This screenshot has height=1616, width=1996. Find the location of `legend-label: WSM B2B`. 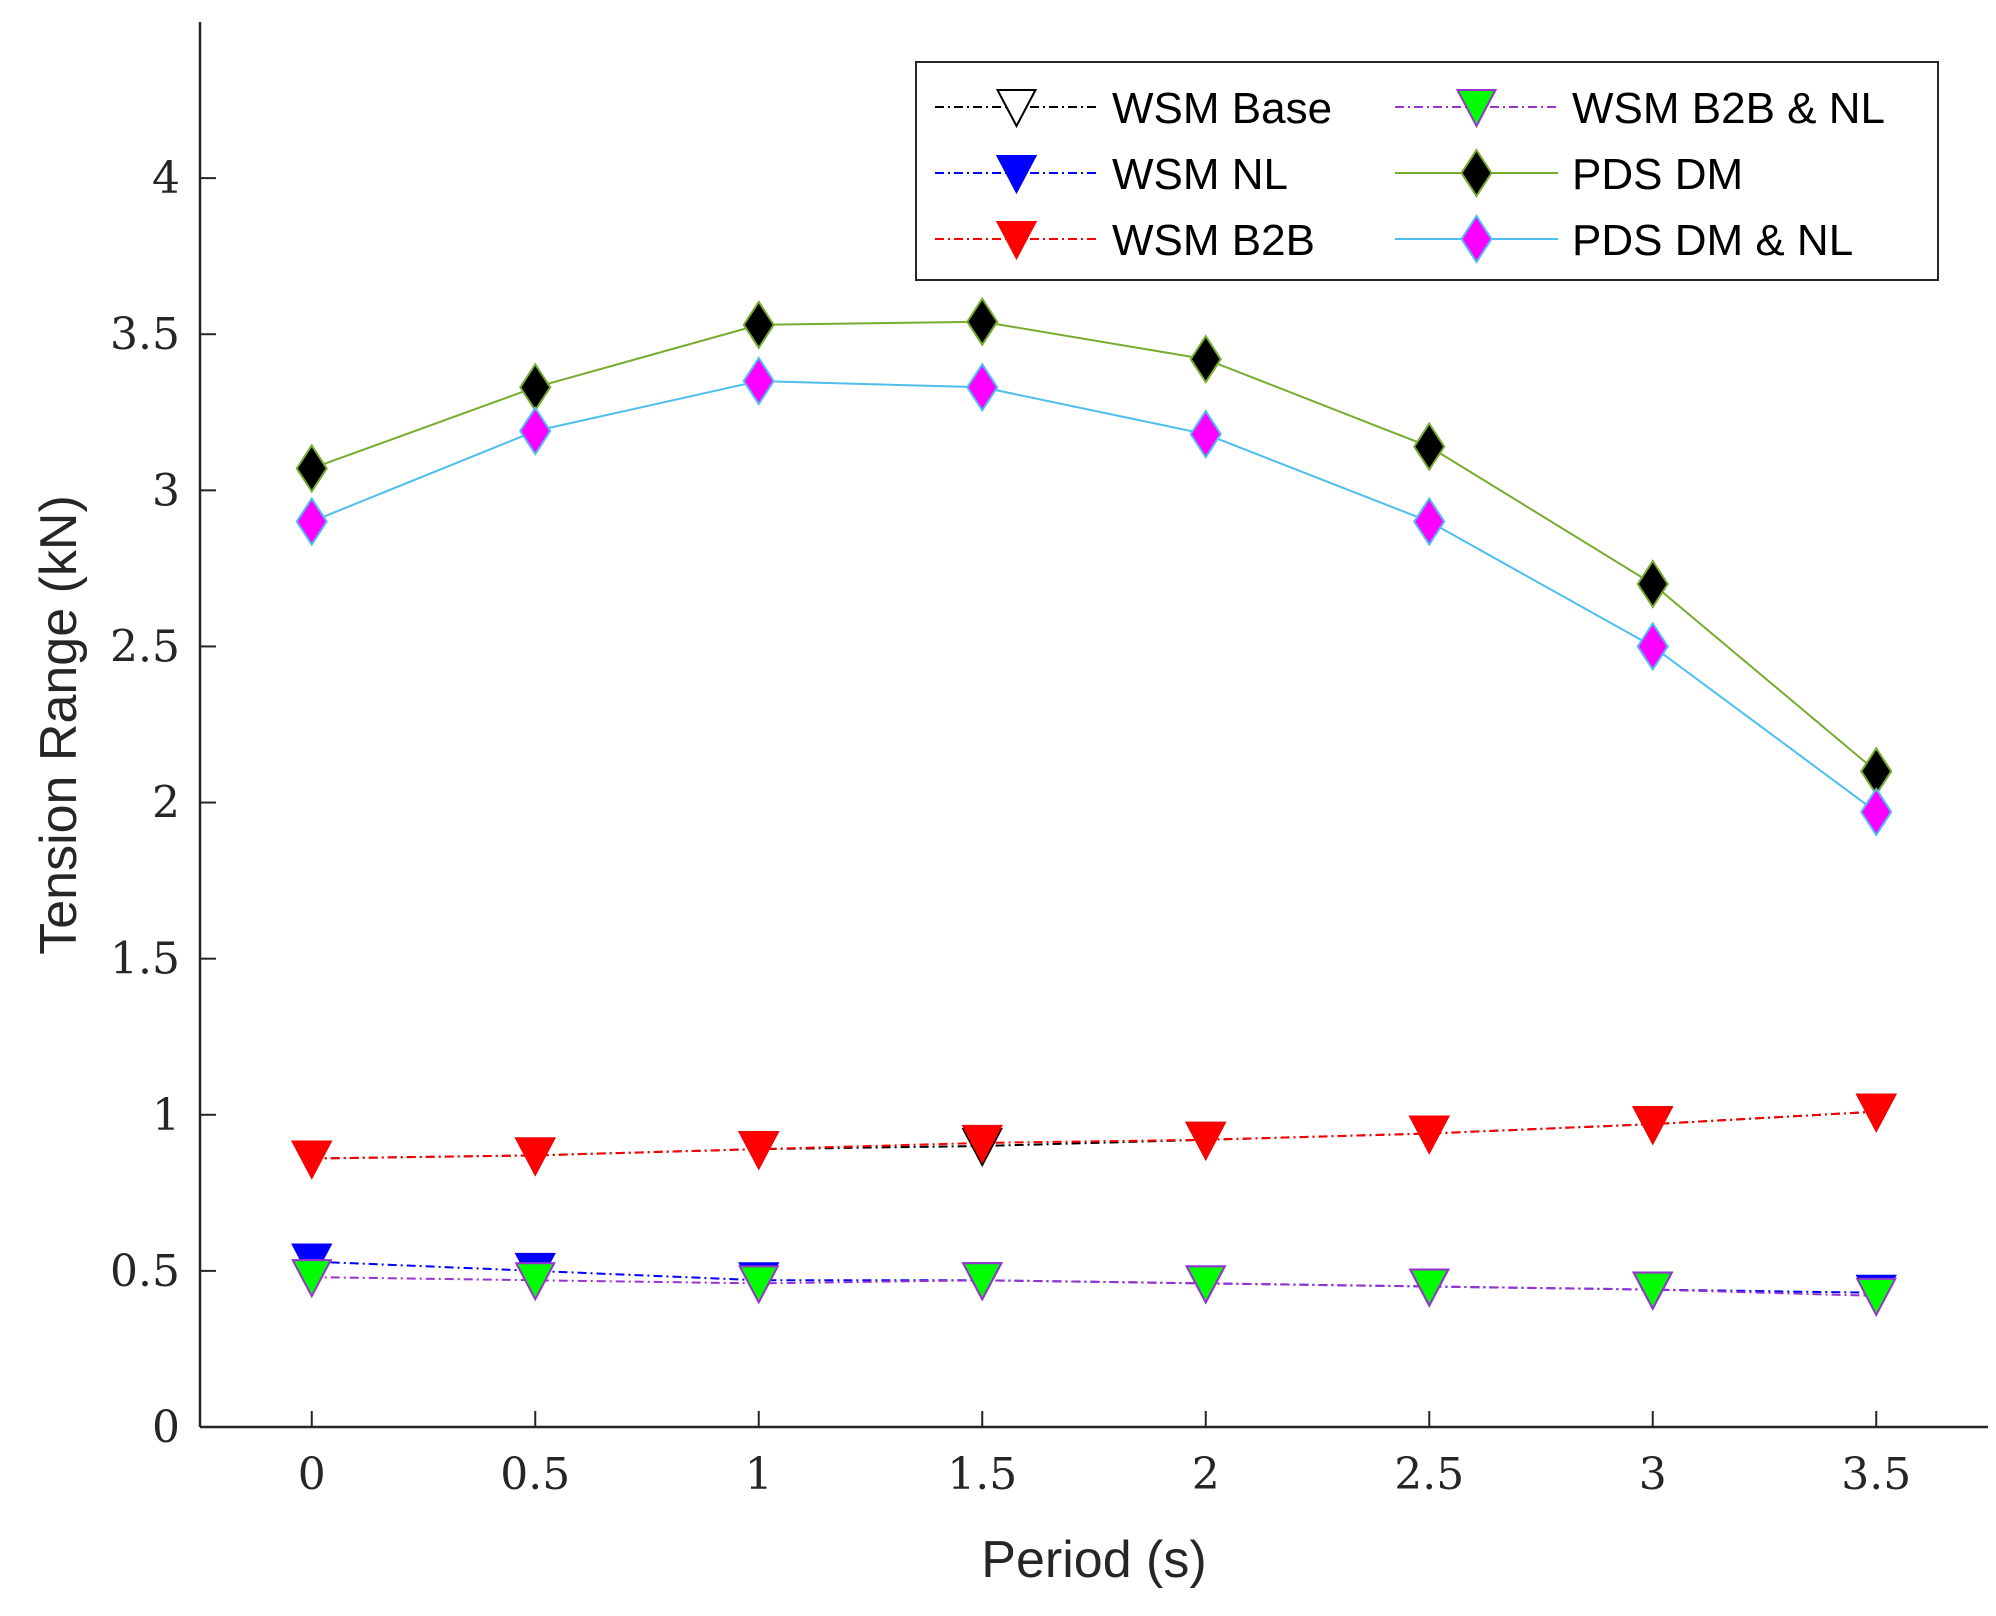

legend-label: WSM B2B is located at coordinates (1213, 240).